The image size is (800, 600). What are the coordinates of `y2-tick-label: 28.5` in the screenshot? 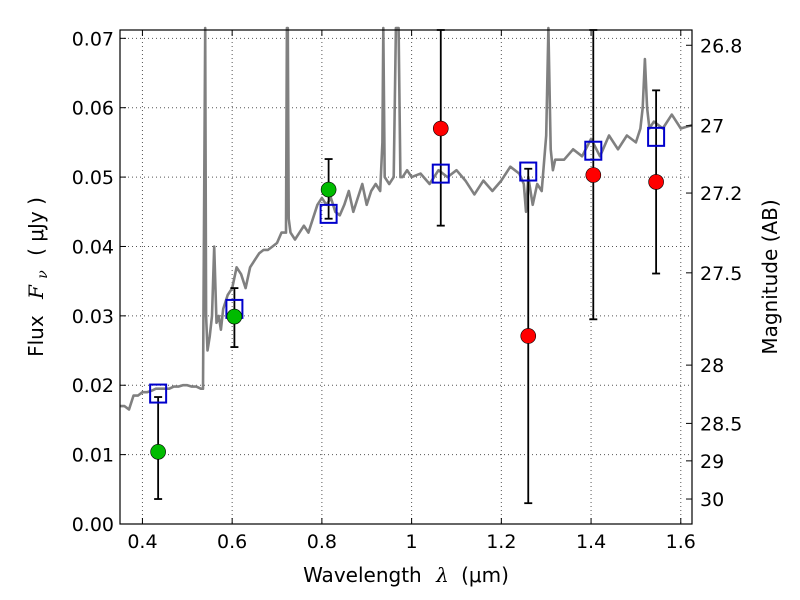 It's located at (721, 424).